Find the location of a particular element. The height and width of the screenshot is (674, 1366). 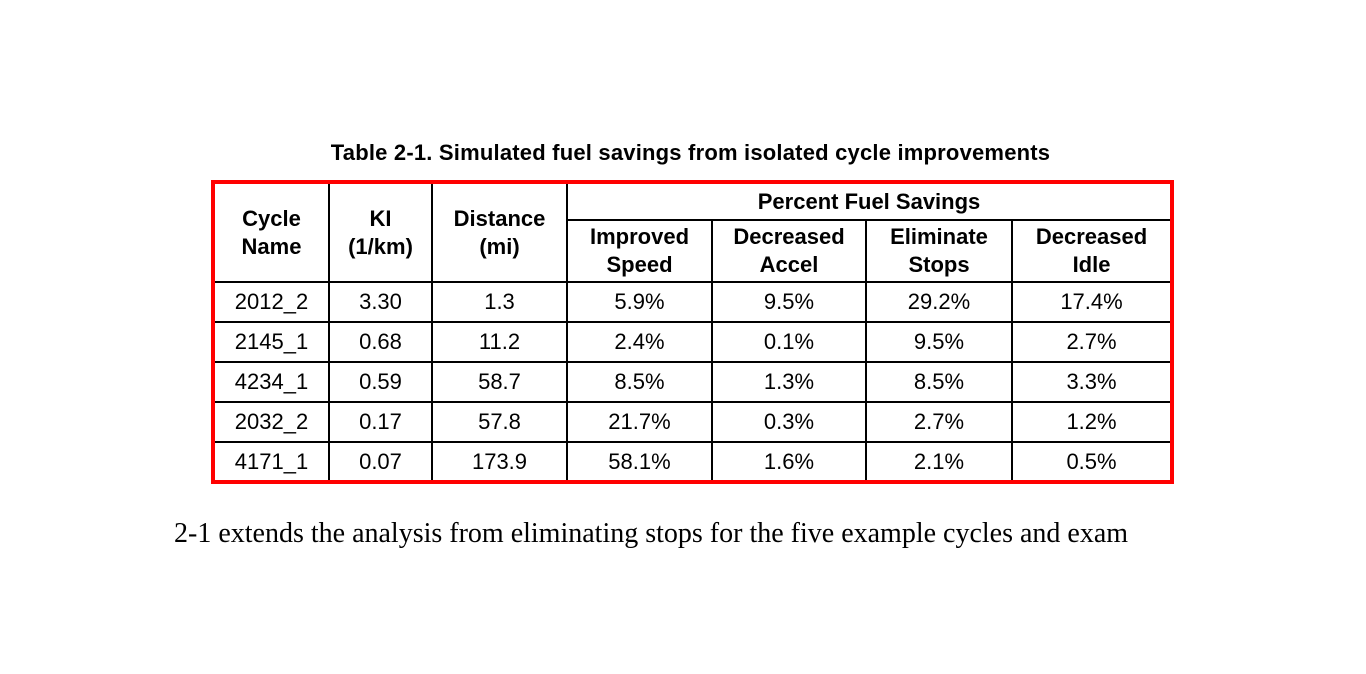

cell-distance: 173.9 is located at coordinates (499, 462).